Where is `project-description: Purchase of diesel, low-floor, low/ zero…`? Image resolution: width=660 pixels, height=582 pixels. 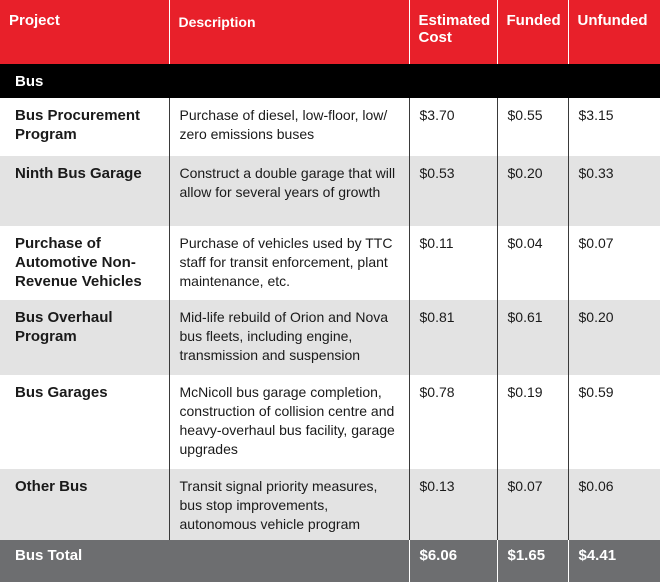
project-description: Purchase of diesel, low-floor, low/ zero… is located at coordinates (288, 127).